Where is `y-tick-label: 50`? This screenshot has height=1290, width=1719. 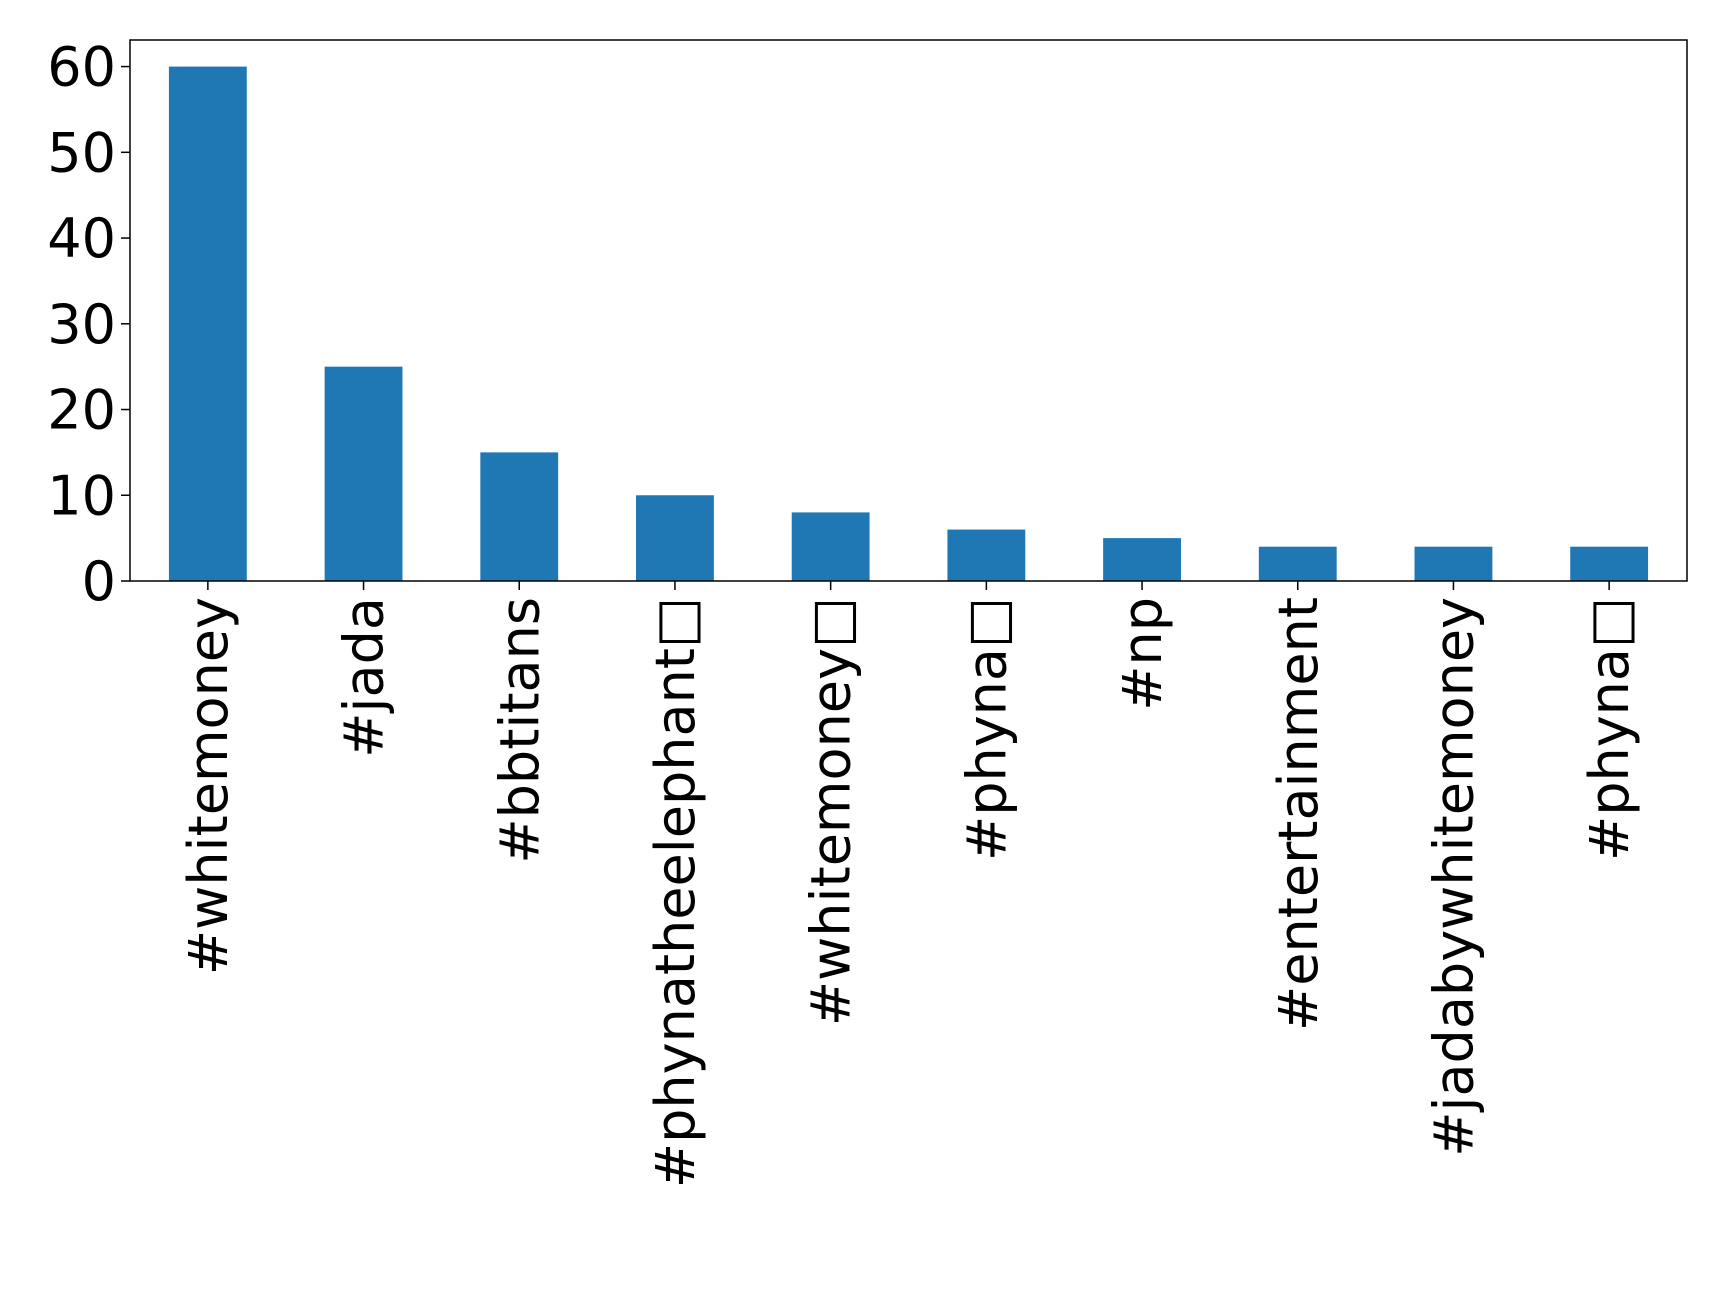
y-tick-label: 50 is located at coordinates (81, 152).